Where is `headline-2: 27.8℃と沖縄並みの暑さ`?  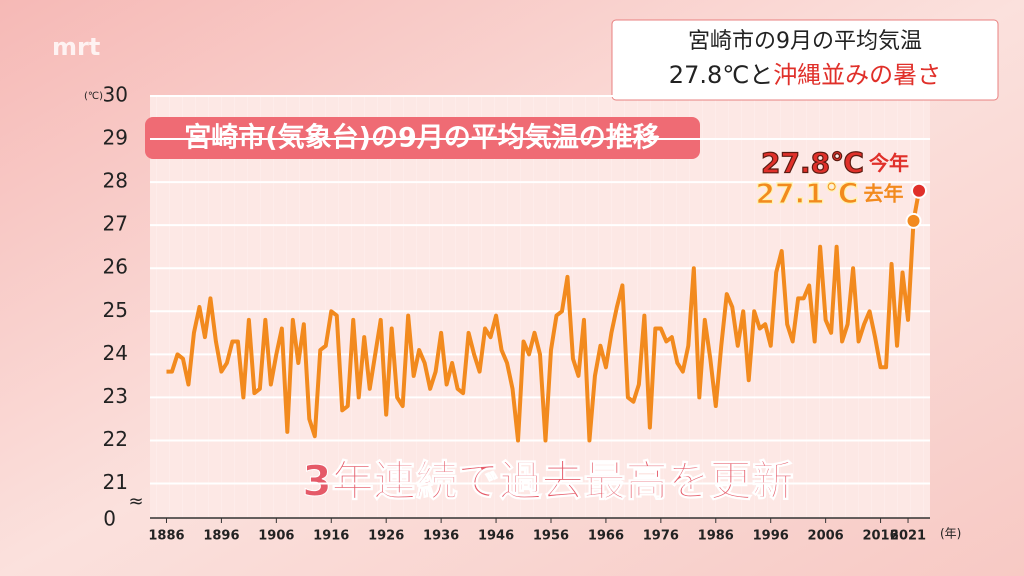
headline-2: 27.8℃と沖縄並みの暑さ is located at coordinates (805, 75).